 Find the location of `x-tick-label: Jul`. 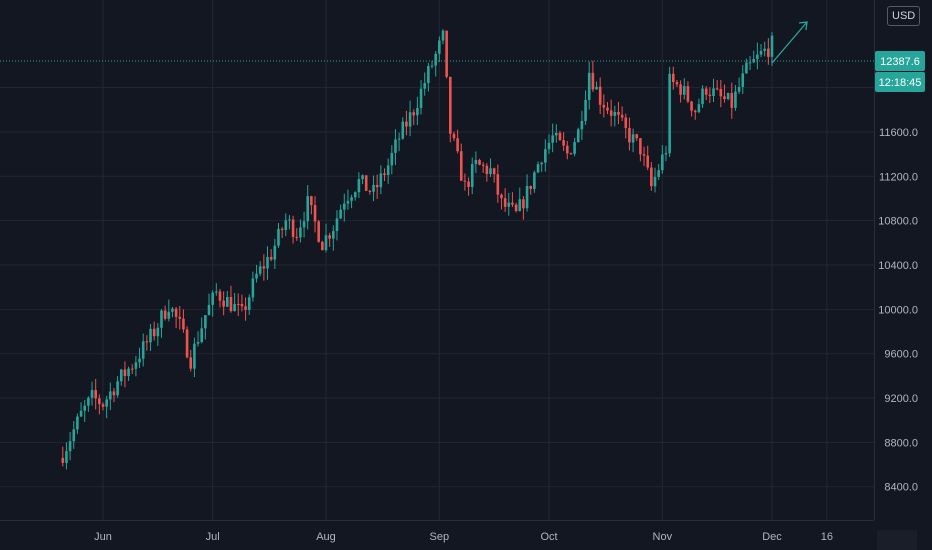

x-tick-label: Jul is located at coordinates (213, 537).